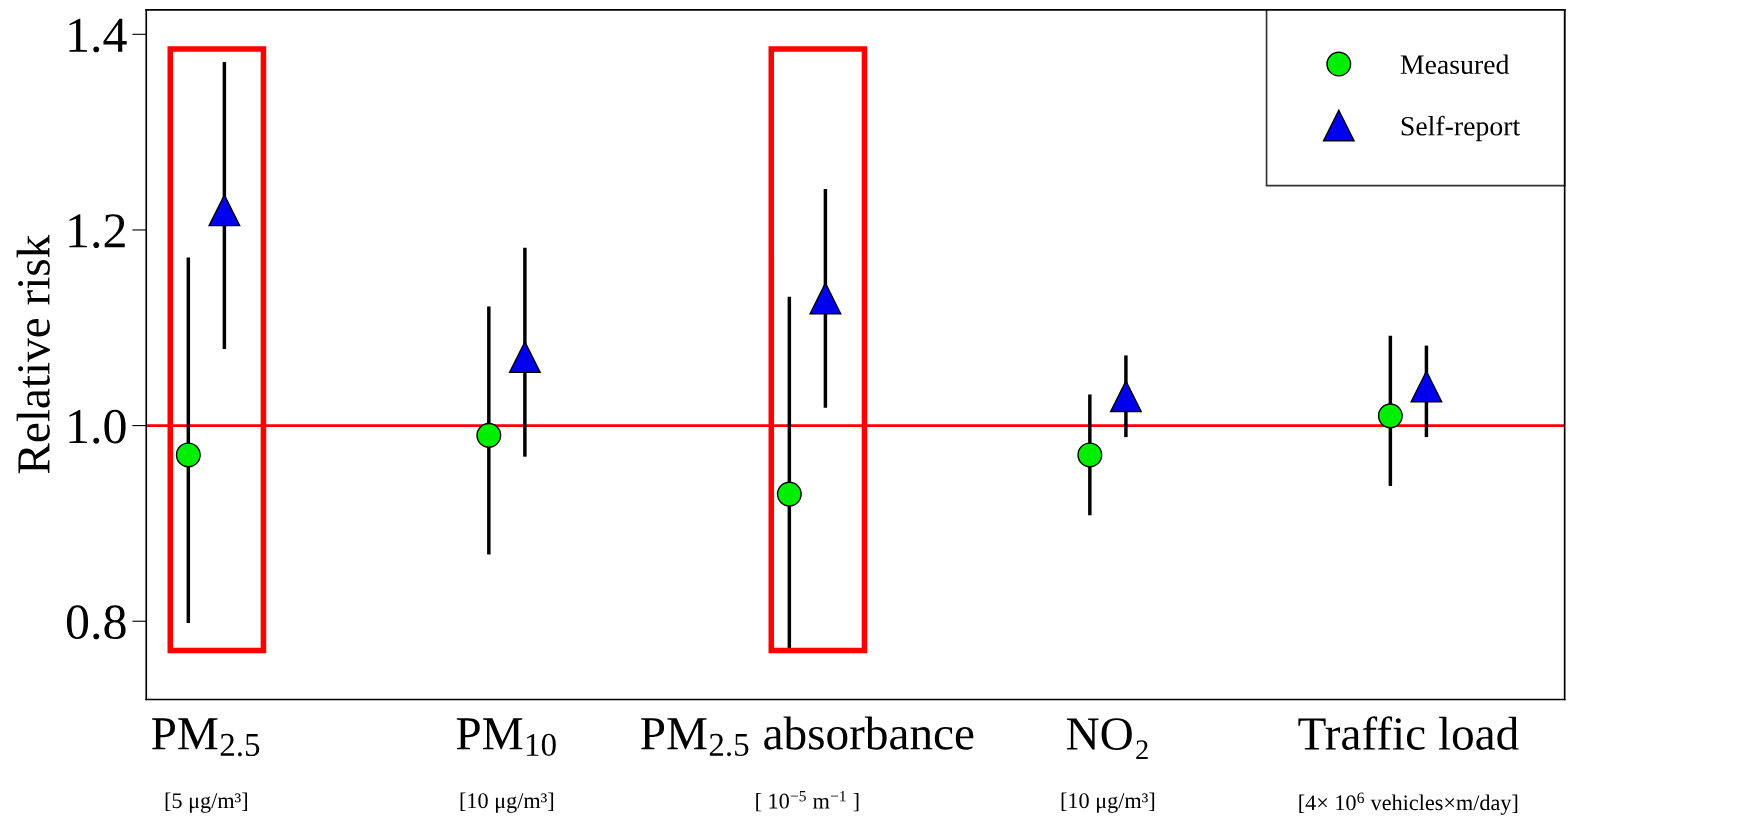 This screenshot has width=1762, height=821. Describe the element at coordinates (97, 231) in the screenshot. I see `y-tick-label: 1.2` at that location.